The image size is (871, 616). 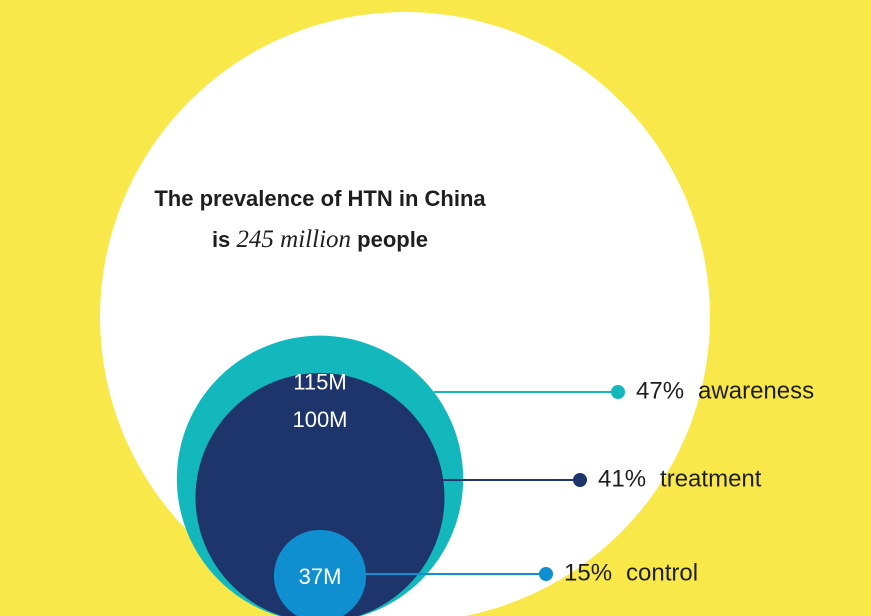 I want to click on share-label: 41%, so click(x=622, y=478).